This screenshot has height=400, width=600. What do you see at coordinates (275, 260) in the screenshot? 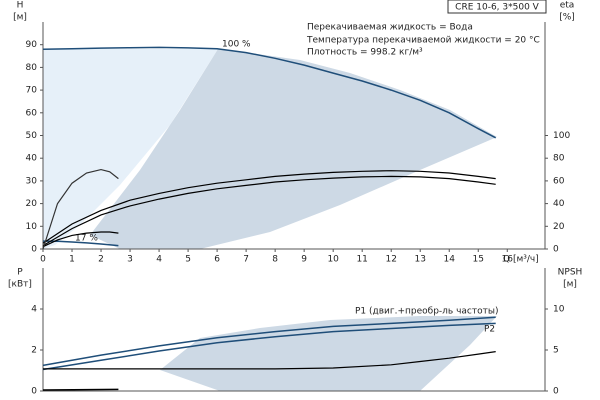
I see `x-tick-label: 8` at bounding box center [275, 260].